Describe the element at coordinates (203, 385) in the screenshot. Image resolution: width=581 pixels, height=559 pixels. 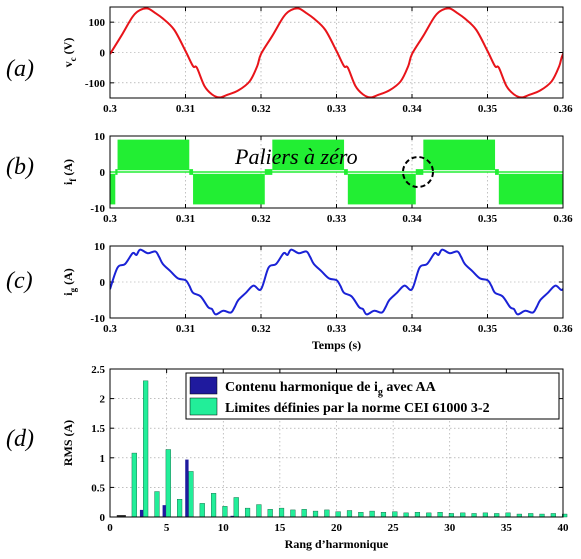
I see `legend-swatch-ig` at that location.